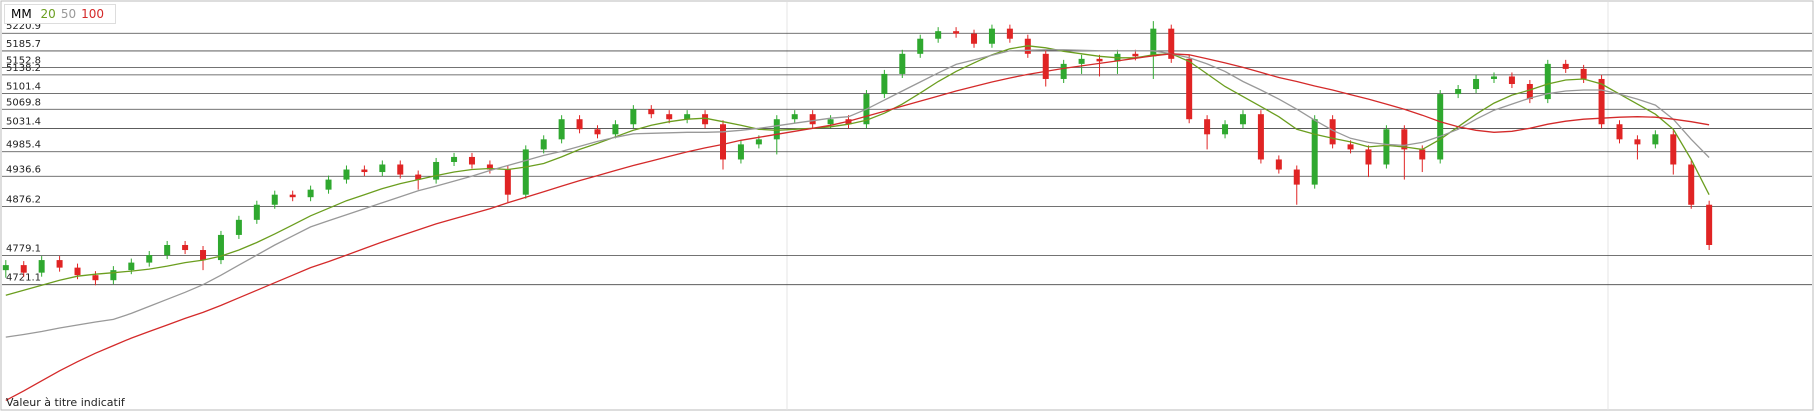  What do you see at coordinates (65, 402) in the screenshot?
I see `footnote: Valeur à titre indicatif` at bounding box center [65, 402].